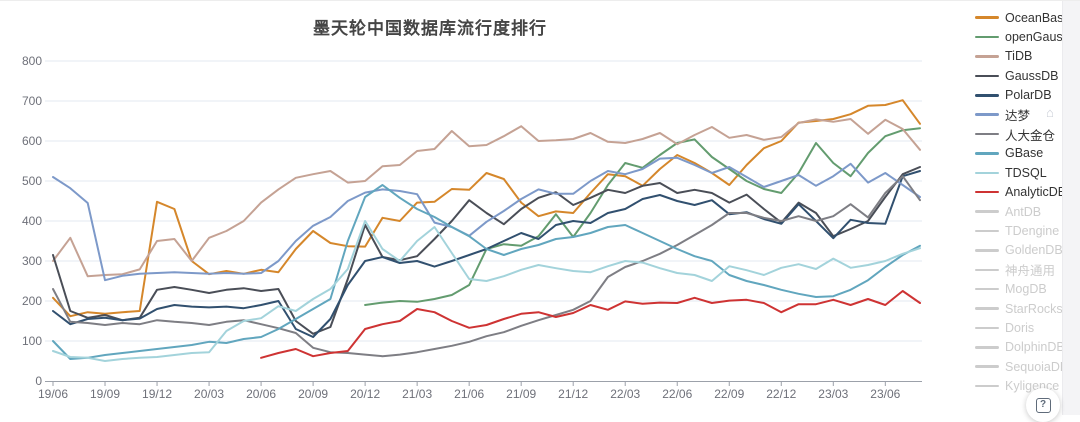 This screenshot has width=1080, height=422. Describe the element at coordinates (1020, 327) in the screenshot. I see `legend-label: Doris` at that location.